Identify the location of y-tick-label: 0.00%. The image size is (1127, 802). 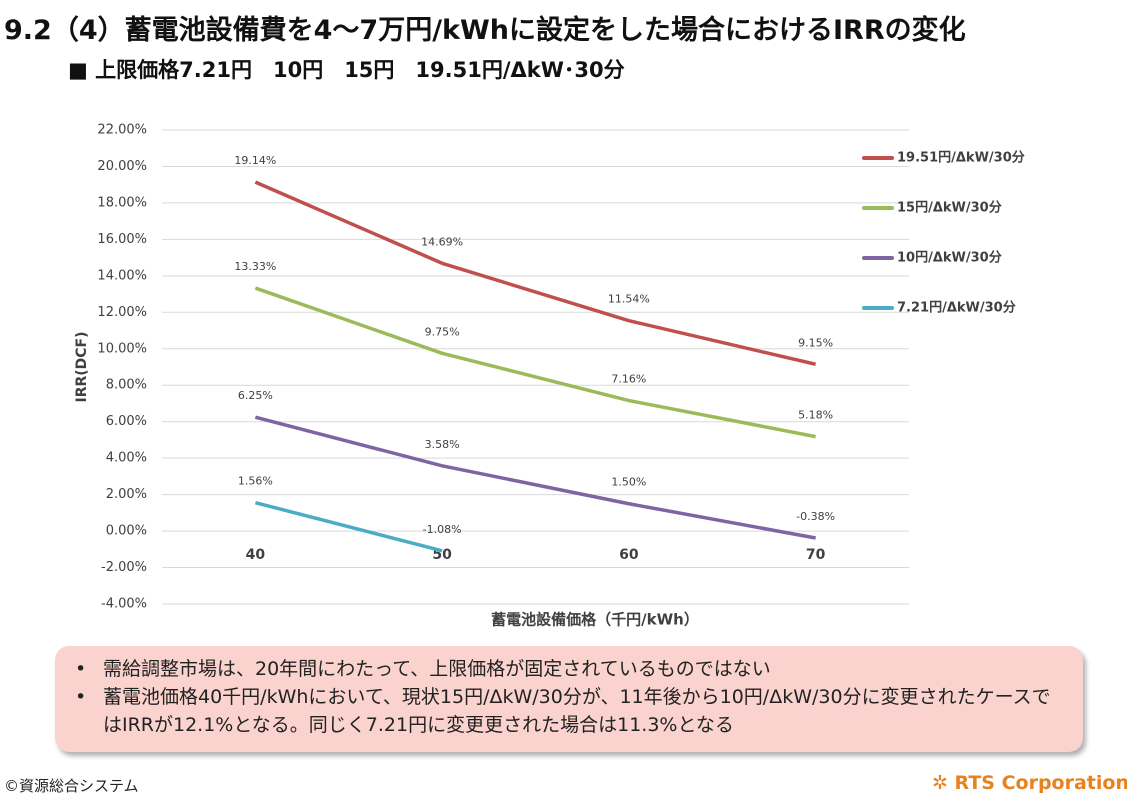
(126, 531).